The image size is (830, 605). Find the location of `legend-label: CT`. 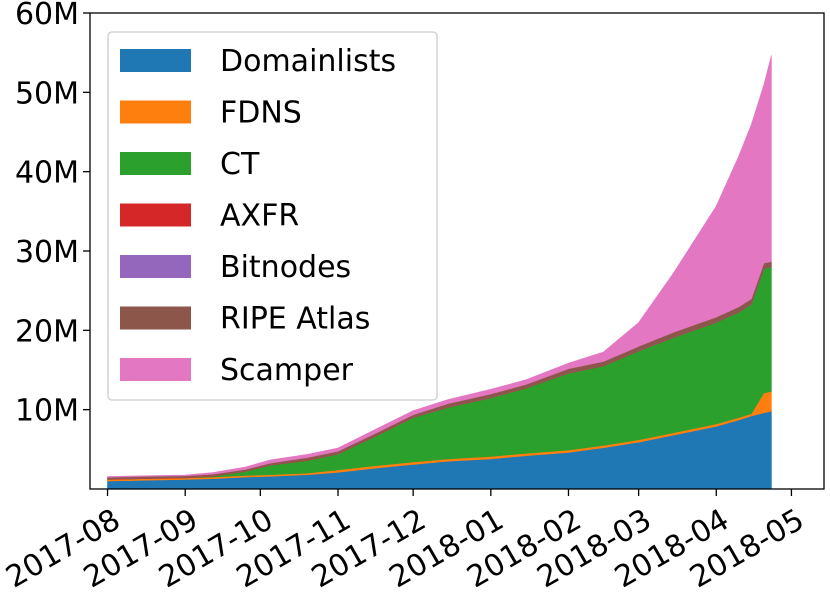

legend-label: CT is located at coordinates (240, 164).